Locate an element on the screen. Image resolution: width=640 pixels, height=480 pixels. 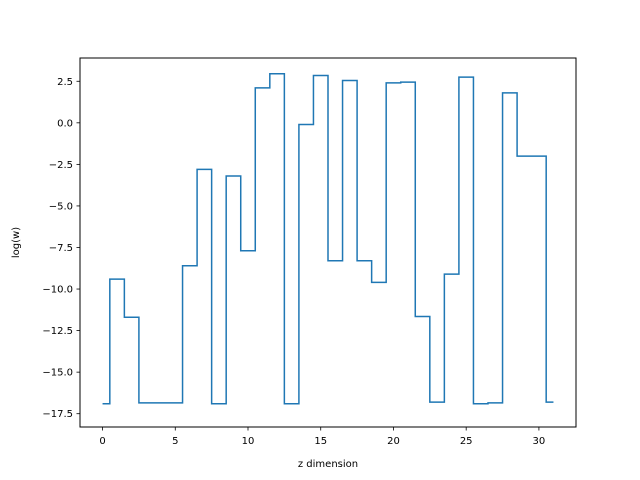
x-tick-label: 5 is located at coordinates (175, 441).